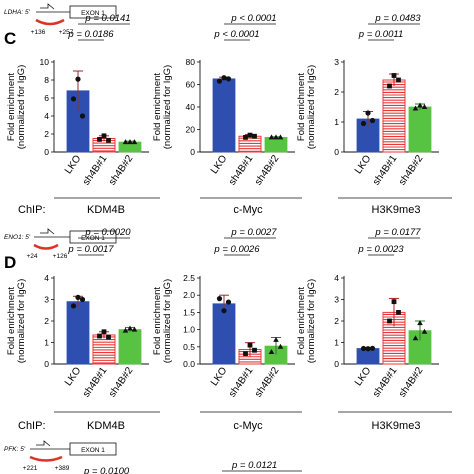  I want to click on panel-c-gene-schematic: LDHA: 5' EXON 1 +136 +257, so click(60, 19).